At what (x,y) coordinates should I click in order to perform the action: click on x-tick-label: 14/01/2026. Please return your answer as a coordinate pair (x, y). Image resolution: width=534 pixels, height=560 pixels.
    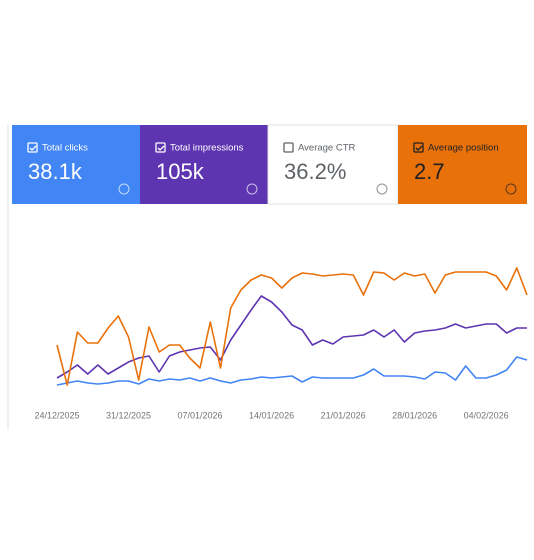
    Looking at the image, I should click on (271, 415).